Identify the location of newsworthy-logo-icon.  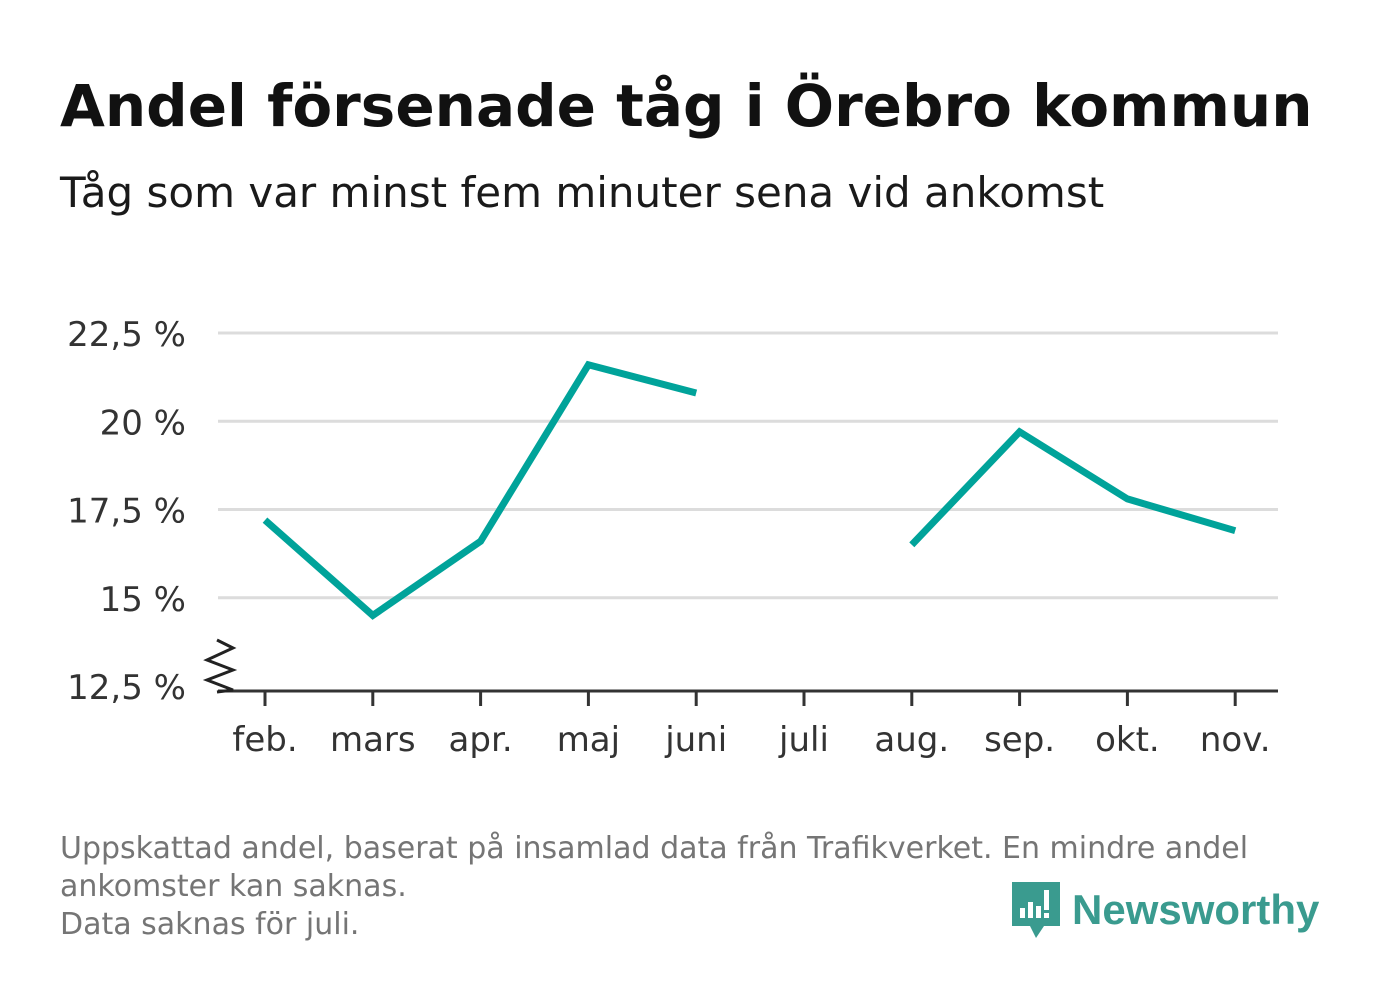
(1036, 910).